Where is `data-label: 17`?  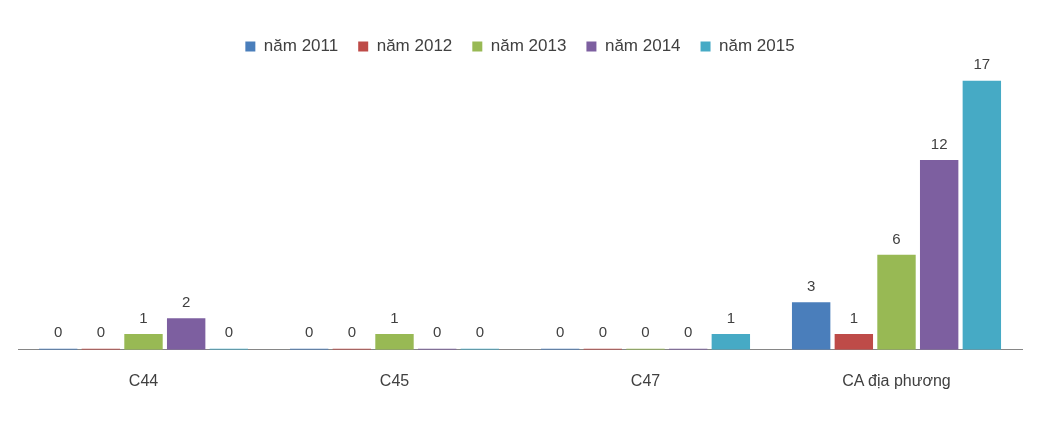 data-label: 17 is located at coordinates (982, 64).